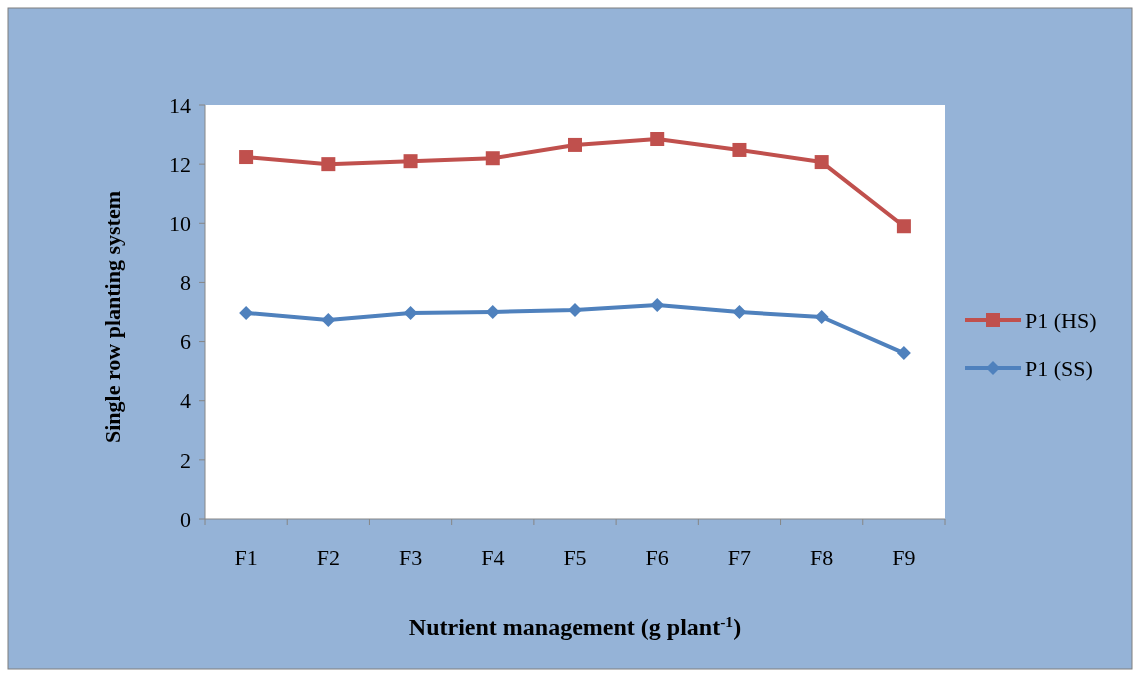  What do you see at coordinates (904, 557) in the screenshot?
I see `x-tick-label: F9` at bounding box center [904, 557].